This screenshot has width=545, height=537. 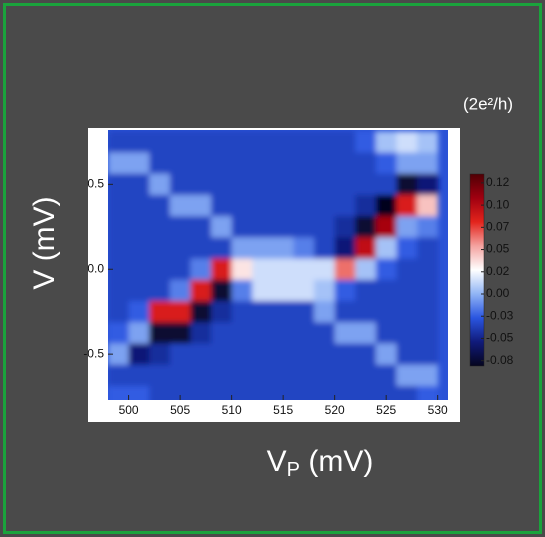 What do you see at coordinates (498, 227) in the screenshot?
I see `colorbar-tick-label: 0.07` at bounding box center [498, 227].